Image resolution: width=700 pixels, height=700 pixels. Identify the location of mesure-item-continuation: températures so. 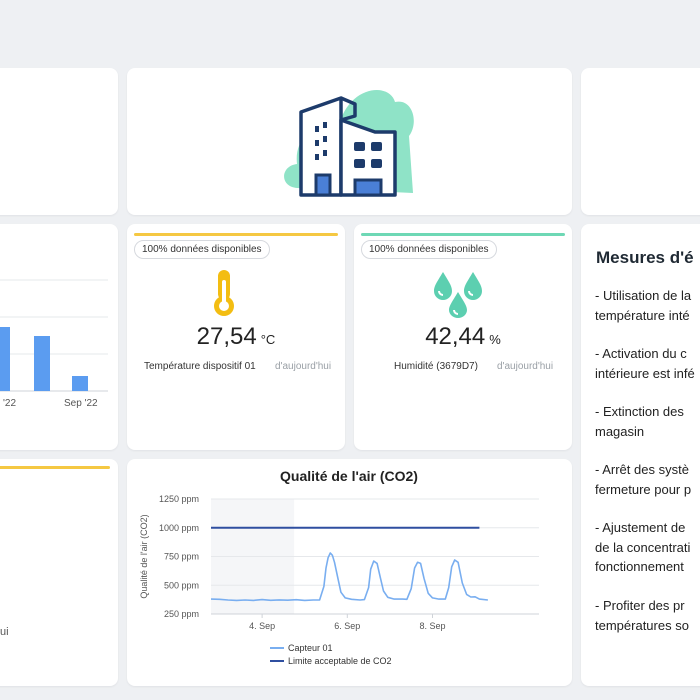
(642, 625).